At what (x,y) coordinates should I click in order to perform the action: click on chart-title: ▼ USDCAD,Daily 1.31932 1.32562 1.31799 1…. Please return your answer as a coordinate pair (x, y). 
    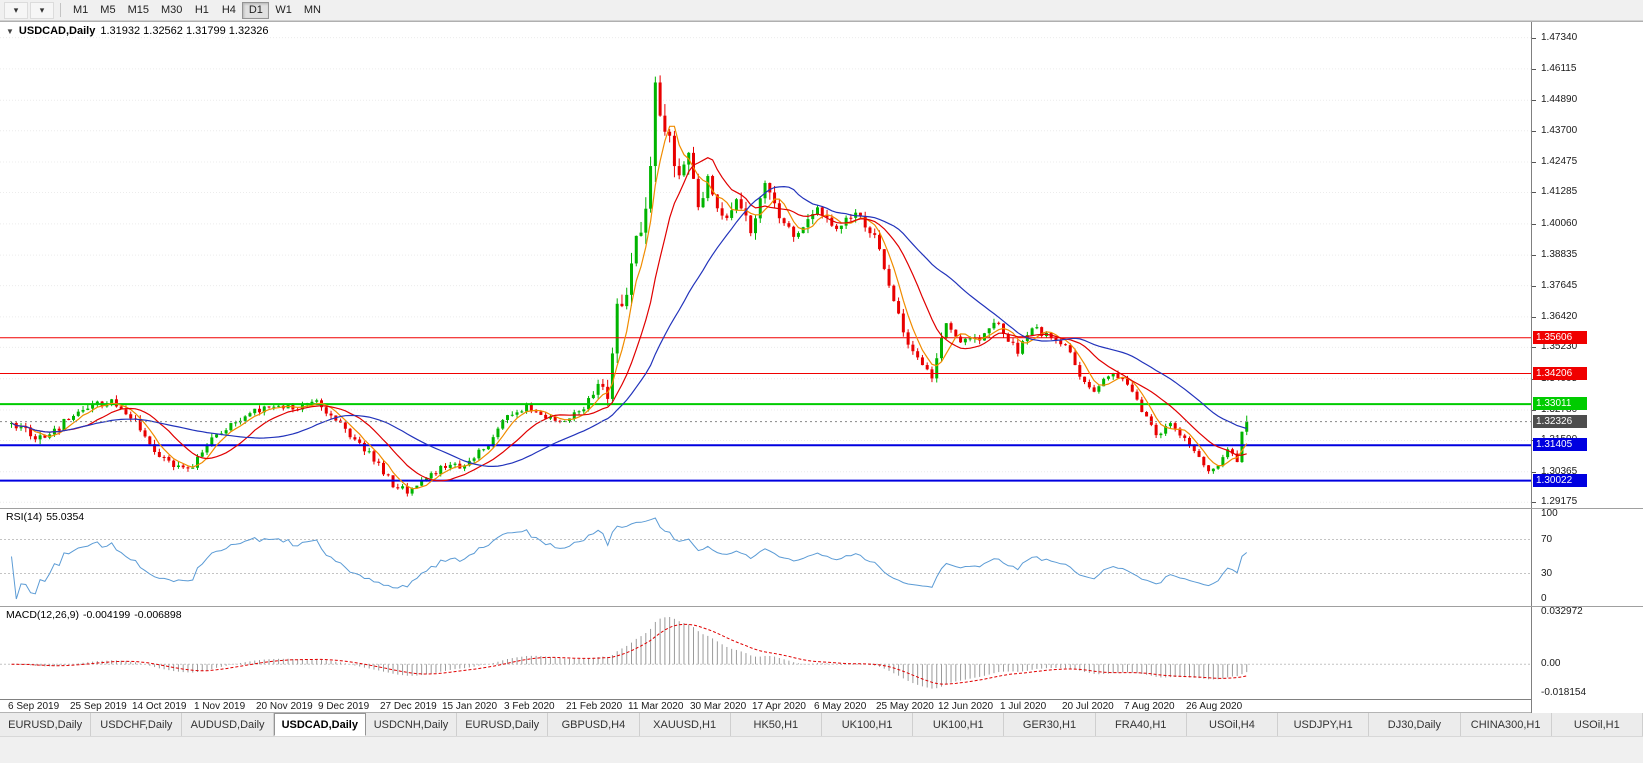
    Looking at the image, I should click on (139, 31).